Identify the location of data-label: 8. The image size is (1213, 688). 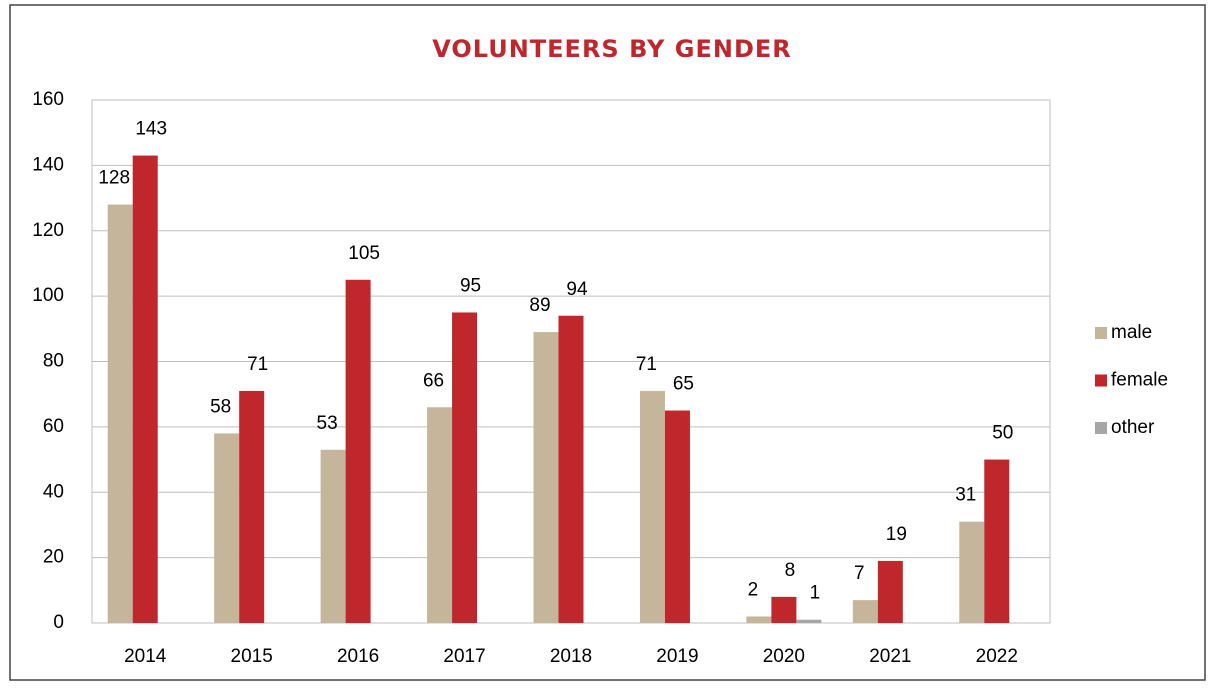
(790, 570).